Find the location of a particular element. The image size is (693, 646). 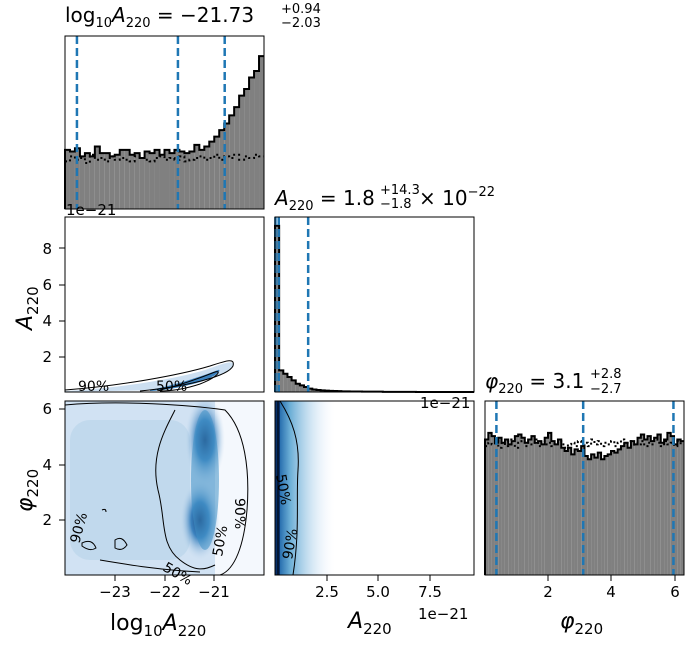

svg-text: −1.8 is located at coordinates (396, 204).